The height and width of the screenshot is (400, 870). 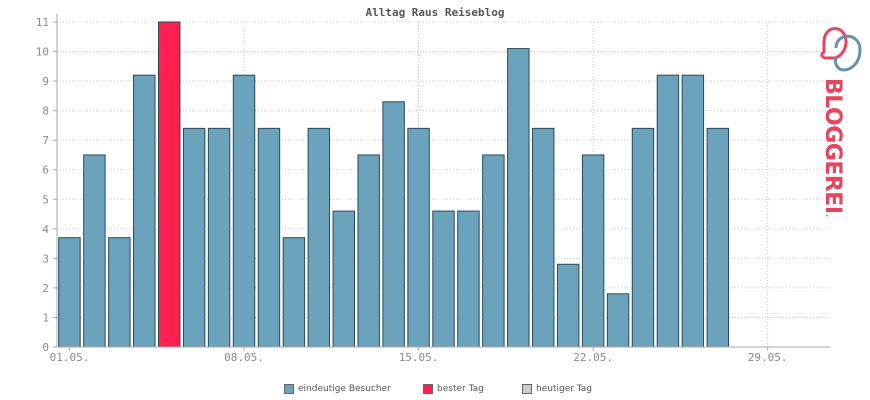 I want to click on y-tick-label: 7, so click(x=45, y=140).